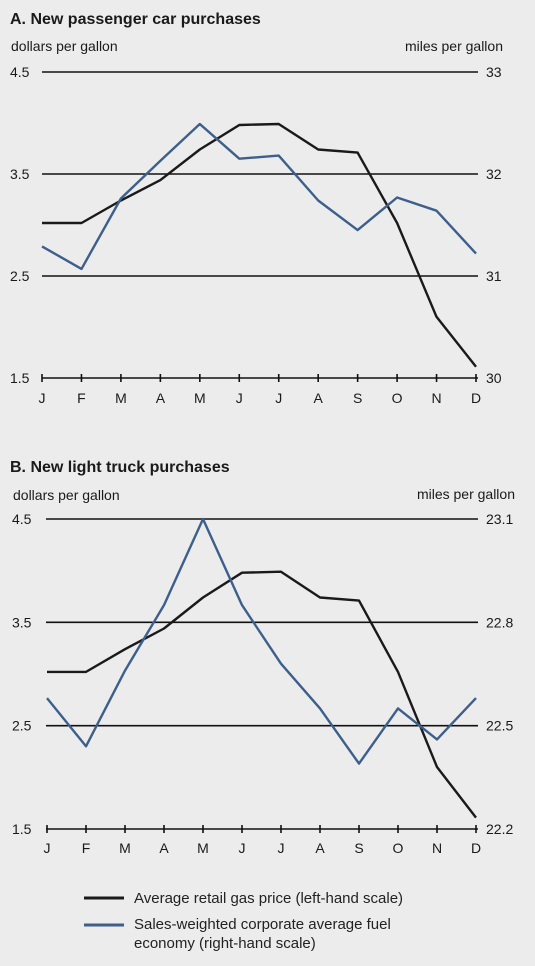 The height and width of the screenshot is (966, 535). What do you see at coordinates (225, 943) in the screenshot?
I see `legend-label-fuel-economy-line2: economy (right-hand scale)` at bounding box center [225, 943].